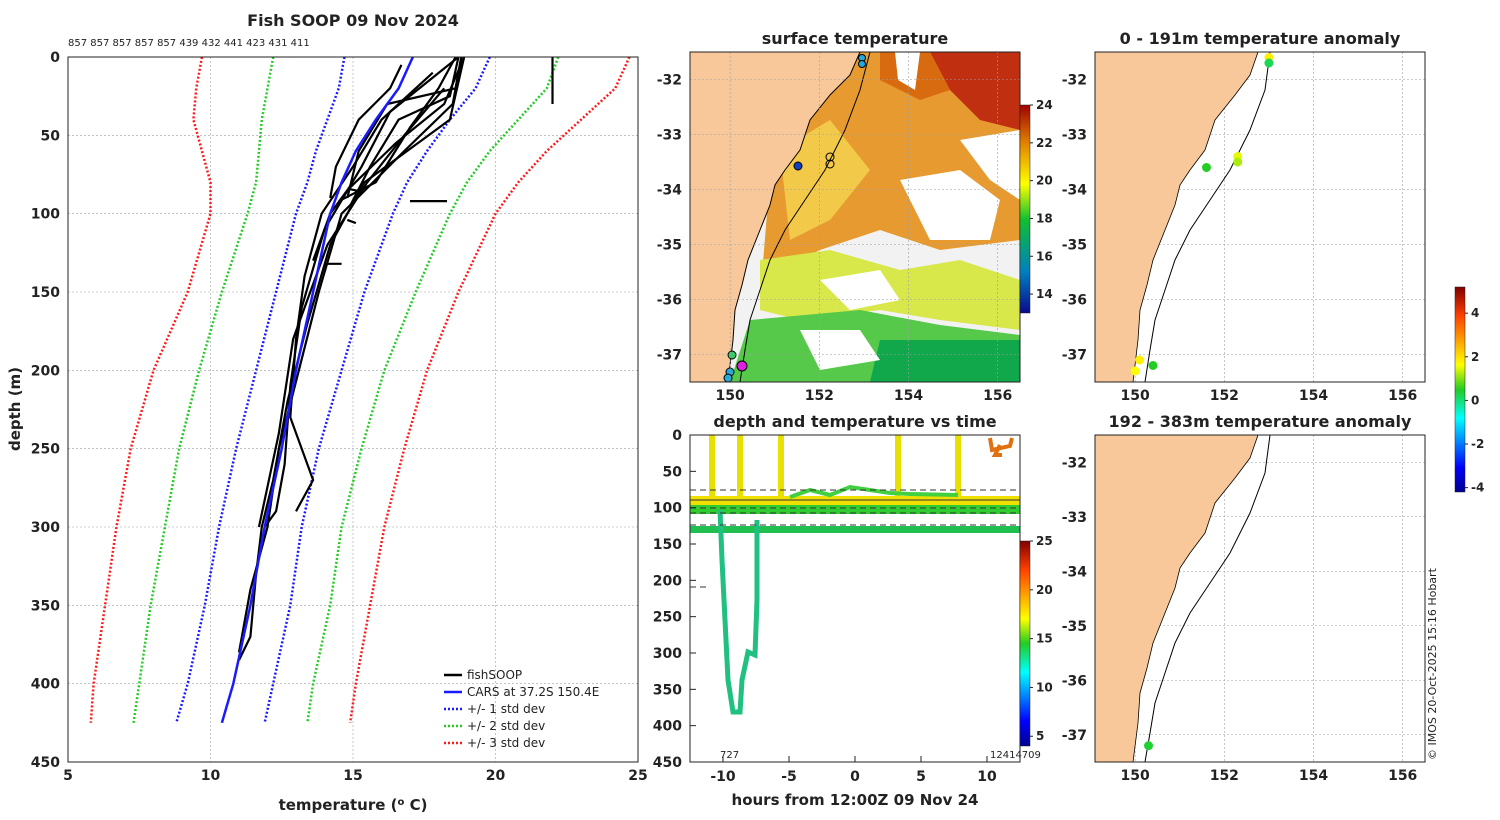 The width and height of the screenshot is (1500, 820). What do you see at coordinates (1207, 217) in the screenshot?
I see `anomaly-shallow-isobath` at bounding box center [1207, 217].